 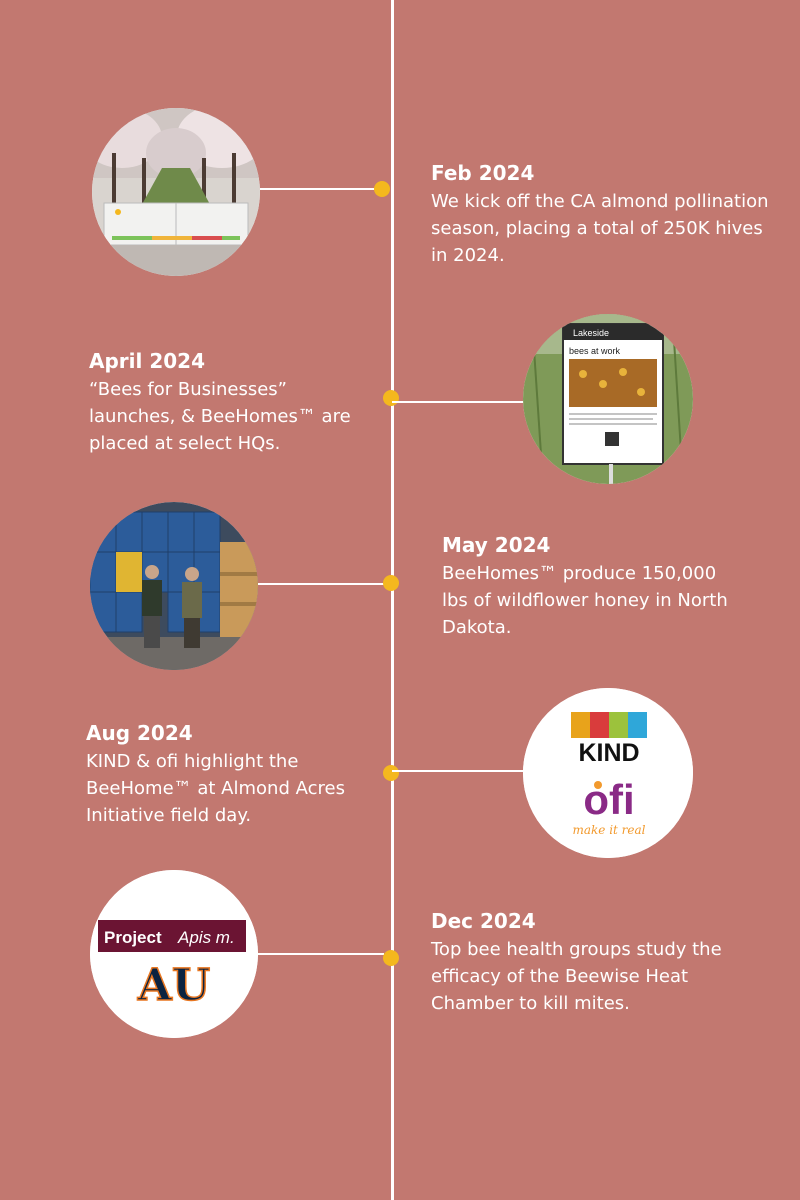 I want to click on event-date: May 2024, so click(x=496, y=545).